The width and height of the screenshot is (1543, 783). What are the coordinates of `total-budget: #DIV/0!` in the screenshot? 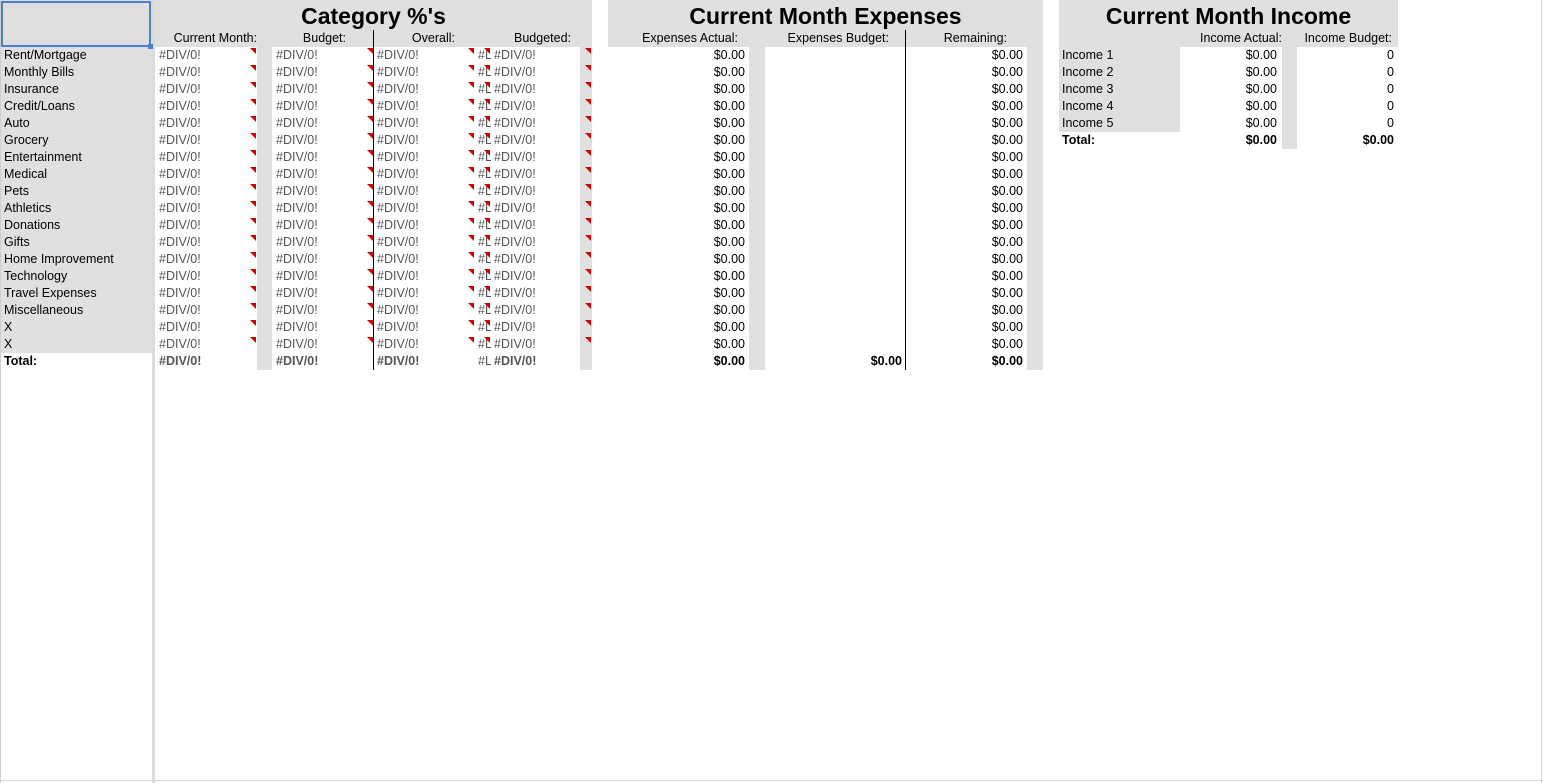 It's located at (297, 361).